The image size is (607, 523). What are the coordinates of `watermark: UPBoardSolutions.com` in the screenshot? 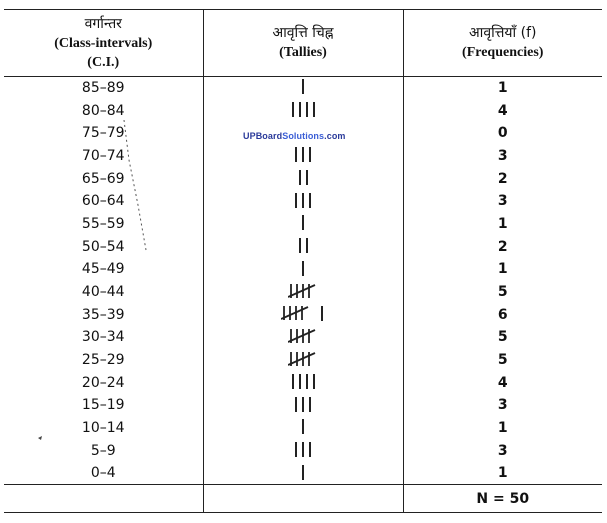 It's located at (294, 136).